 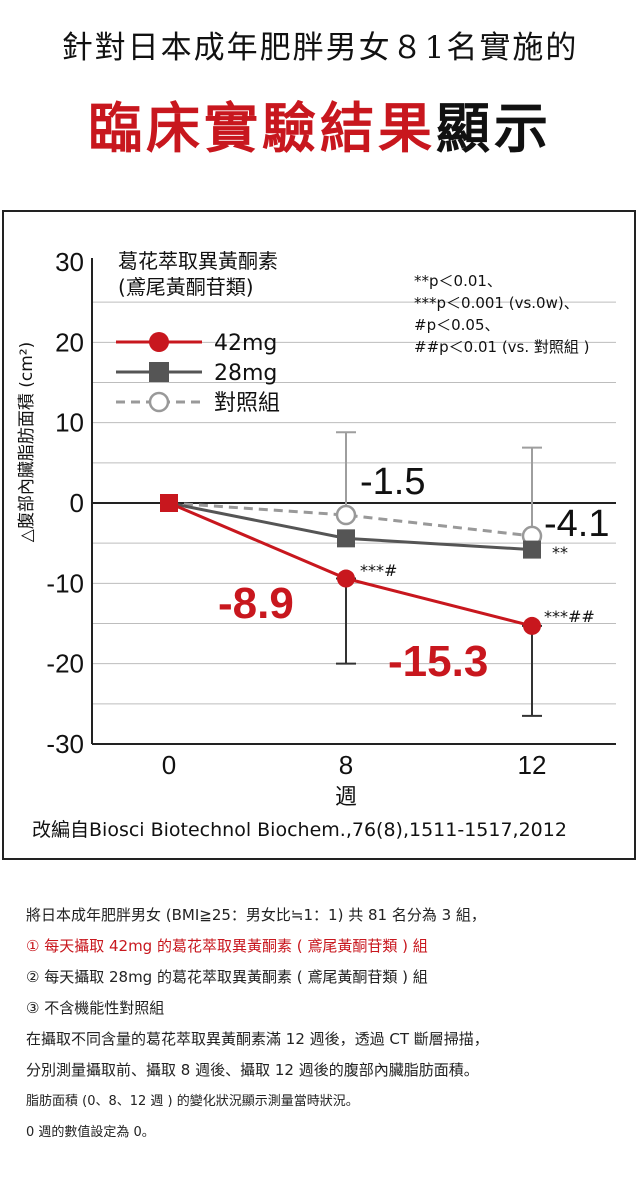 I want to click on headline-line1: 針對日本成年肥胖男女８1名實施的, so click(x=320, y=48).